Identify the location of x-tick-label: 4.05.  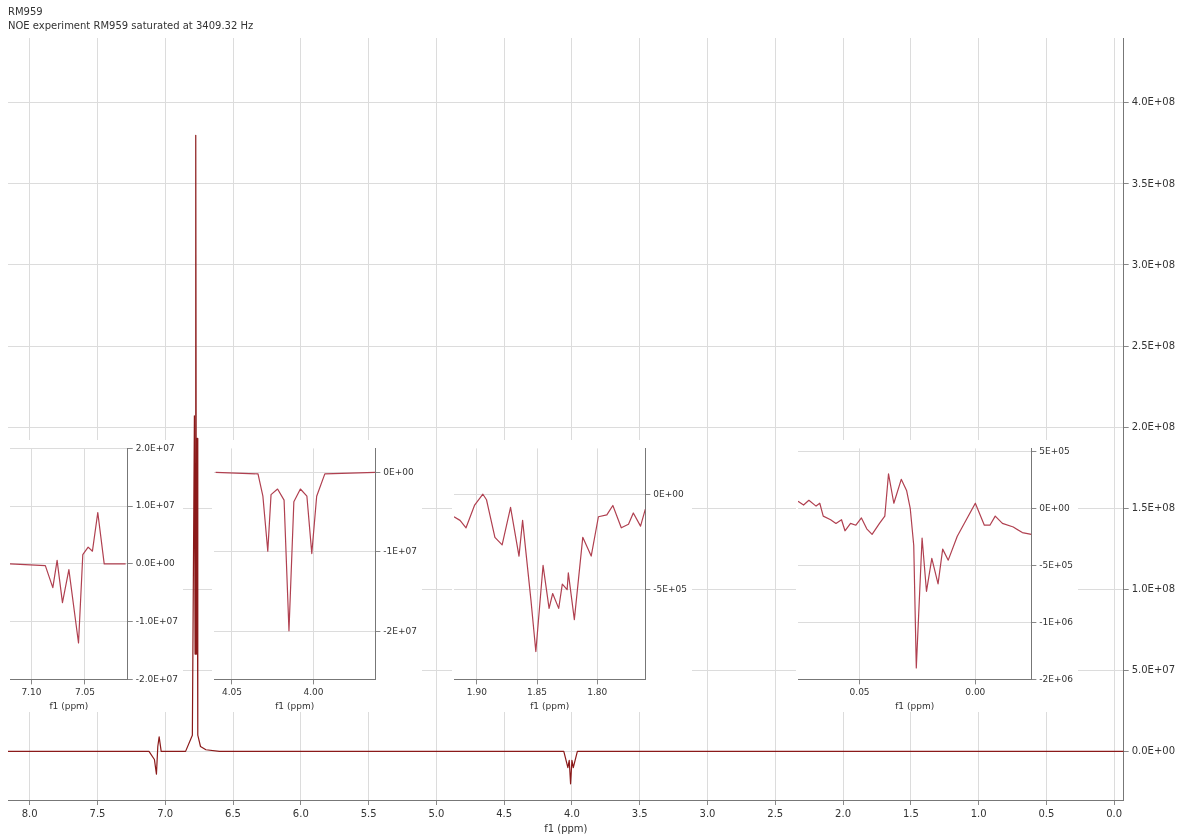
(231, 692).